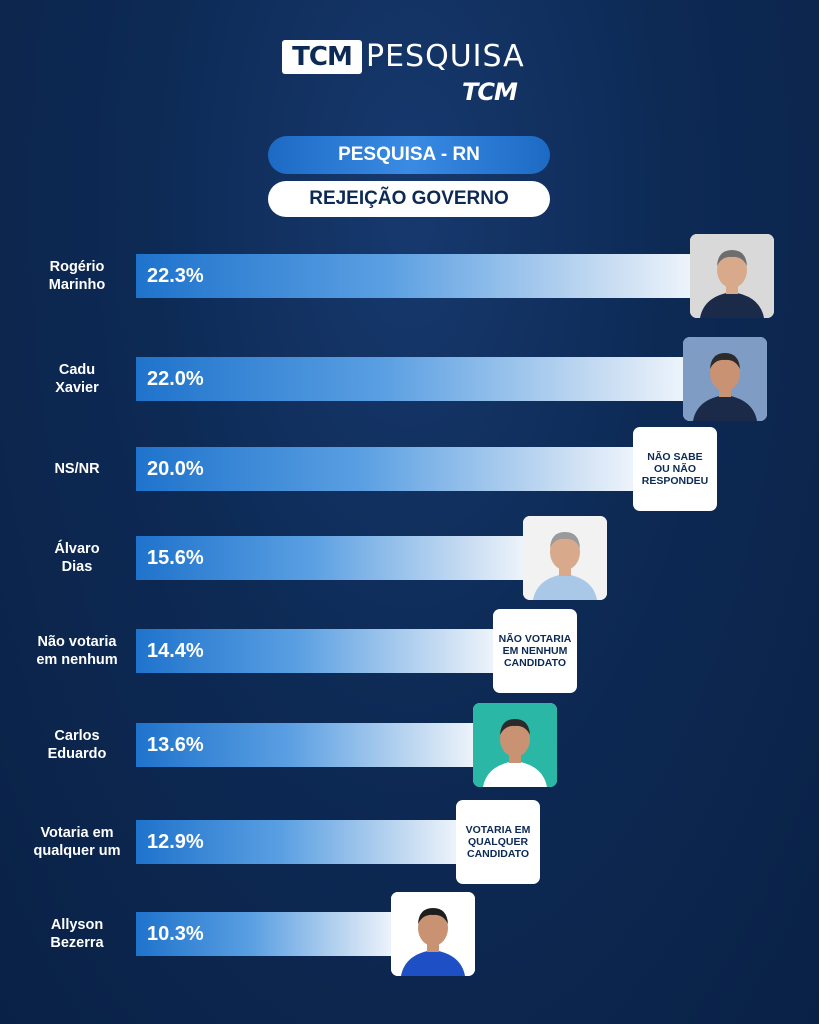  Describe the element at coordinates (77, 549) in the screenshot. I see `category-label-line: Álvaro` at that location.